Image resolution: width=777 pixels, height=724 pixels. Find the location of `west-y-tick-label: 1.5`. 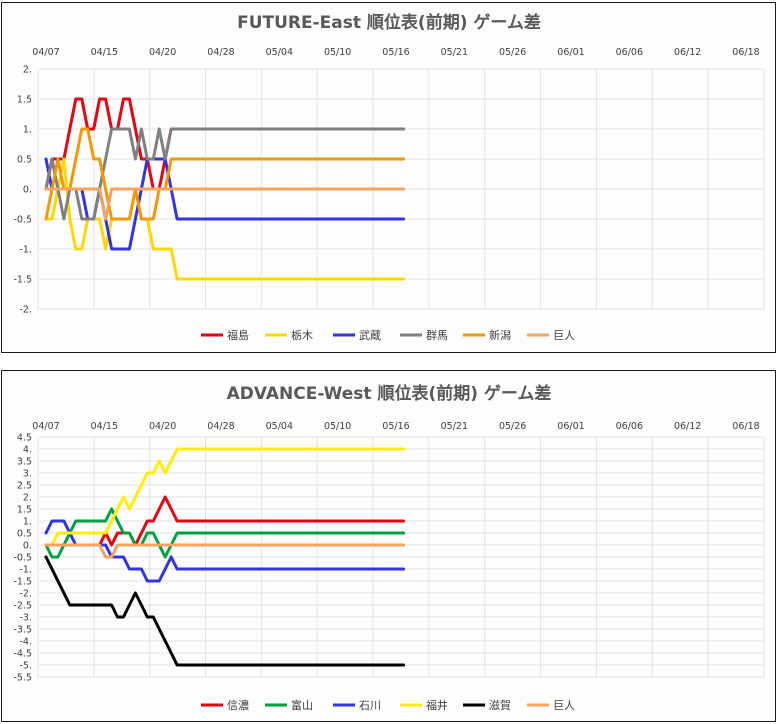

west-y-tick-label: 1.5 is located at coordinates (24, 510).